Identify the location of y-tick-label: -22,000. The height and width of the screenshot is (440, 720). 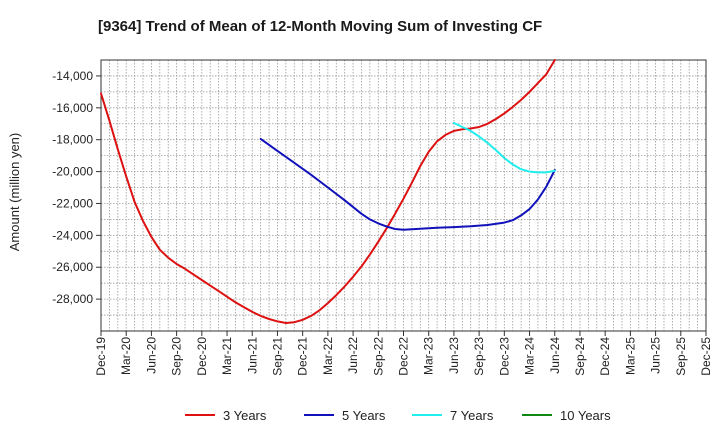
(72, 203).